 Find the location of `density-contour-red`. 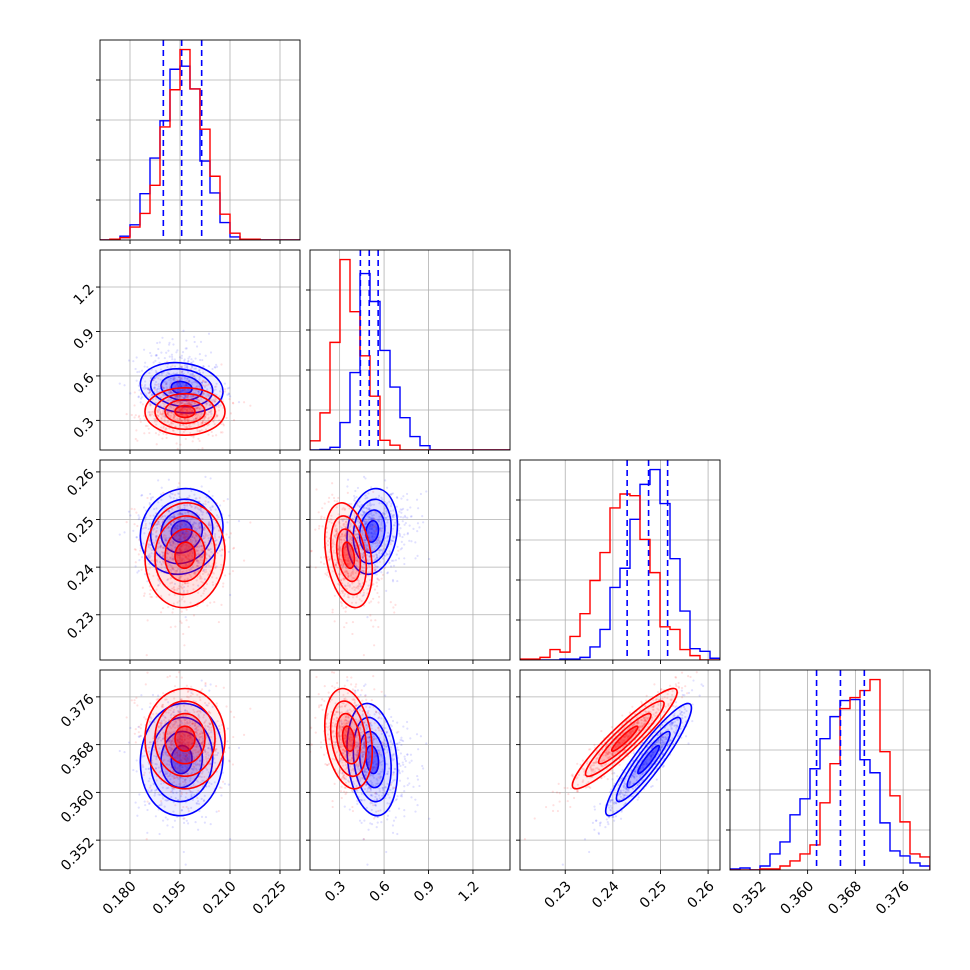

density-contour-red is located at coordinates (185, 411).